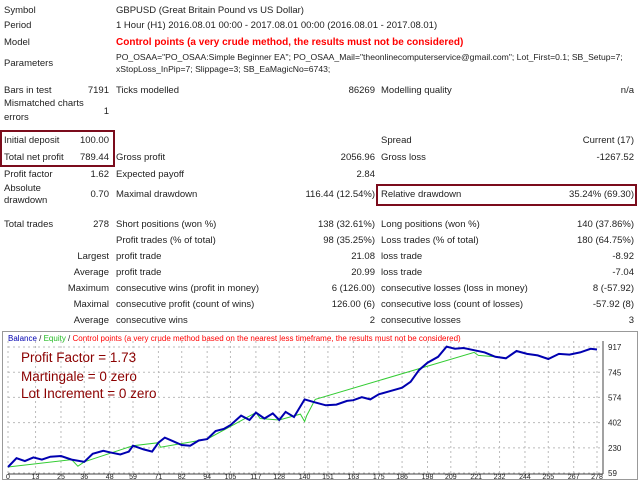 The width and height of the screenshot is (640, 480). What do you see at coordinates (615, 157) in the screenshot?
I see `gross-loss-value: -1267.52` at bounding box center [615, 157].